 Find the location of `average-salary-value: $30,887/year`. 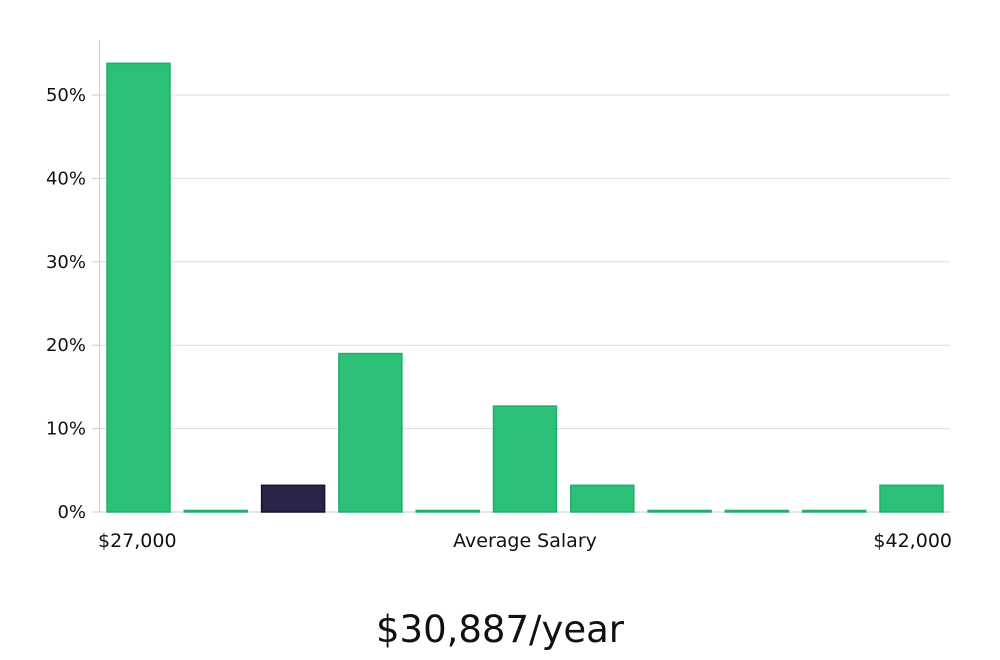

average-salary-value: $30,887/year is located at coordinates (499, 629).